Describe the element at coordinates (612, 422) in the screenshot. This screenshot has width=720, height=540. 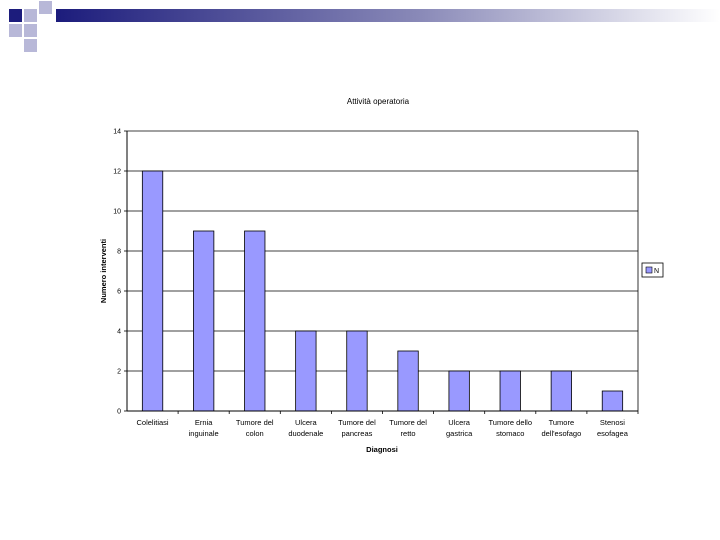
I see `x-tick-label: Stenosi` at that location.